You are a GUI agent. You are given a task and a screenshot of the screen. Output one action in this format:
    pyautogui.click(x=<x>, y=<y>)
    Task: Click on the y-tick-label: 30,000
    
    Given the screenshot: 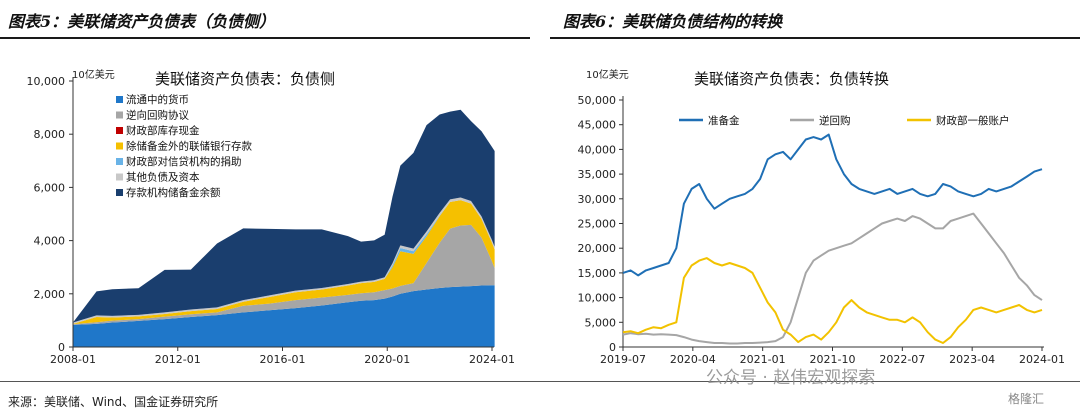 What is the action you would take?
    pyautogui.click(x=597, y=199)
    